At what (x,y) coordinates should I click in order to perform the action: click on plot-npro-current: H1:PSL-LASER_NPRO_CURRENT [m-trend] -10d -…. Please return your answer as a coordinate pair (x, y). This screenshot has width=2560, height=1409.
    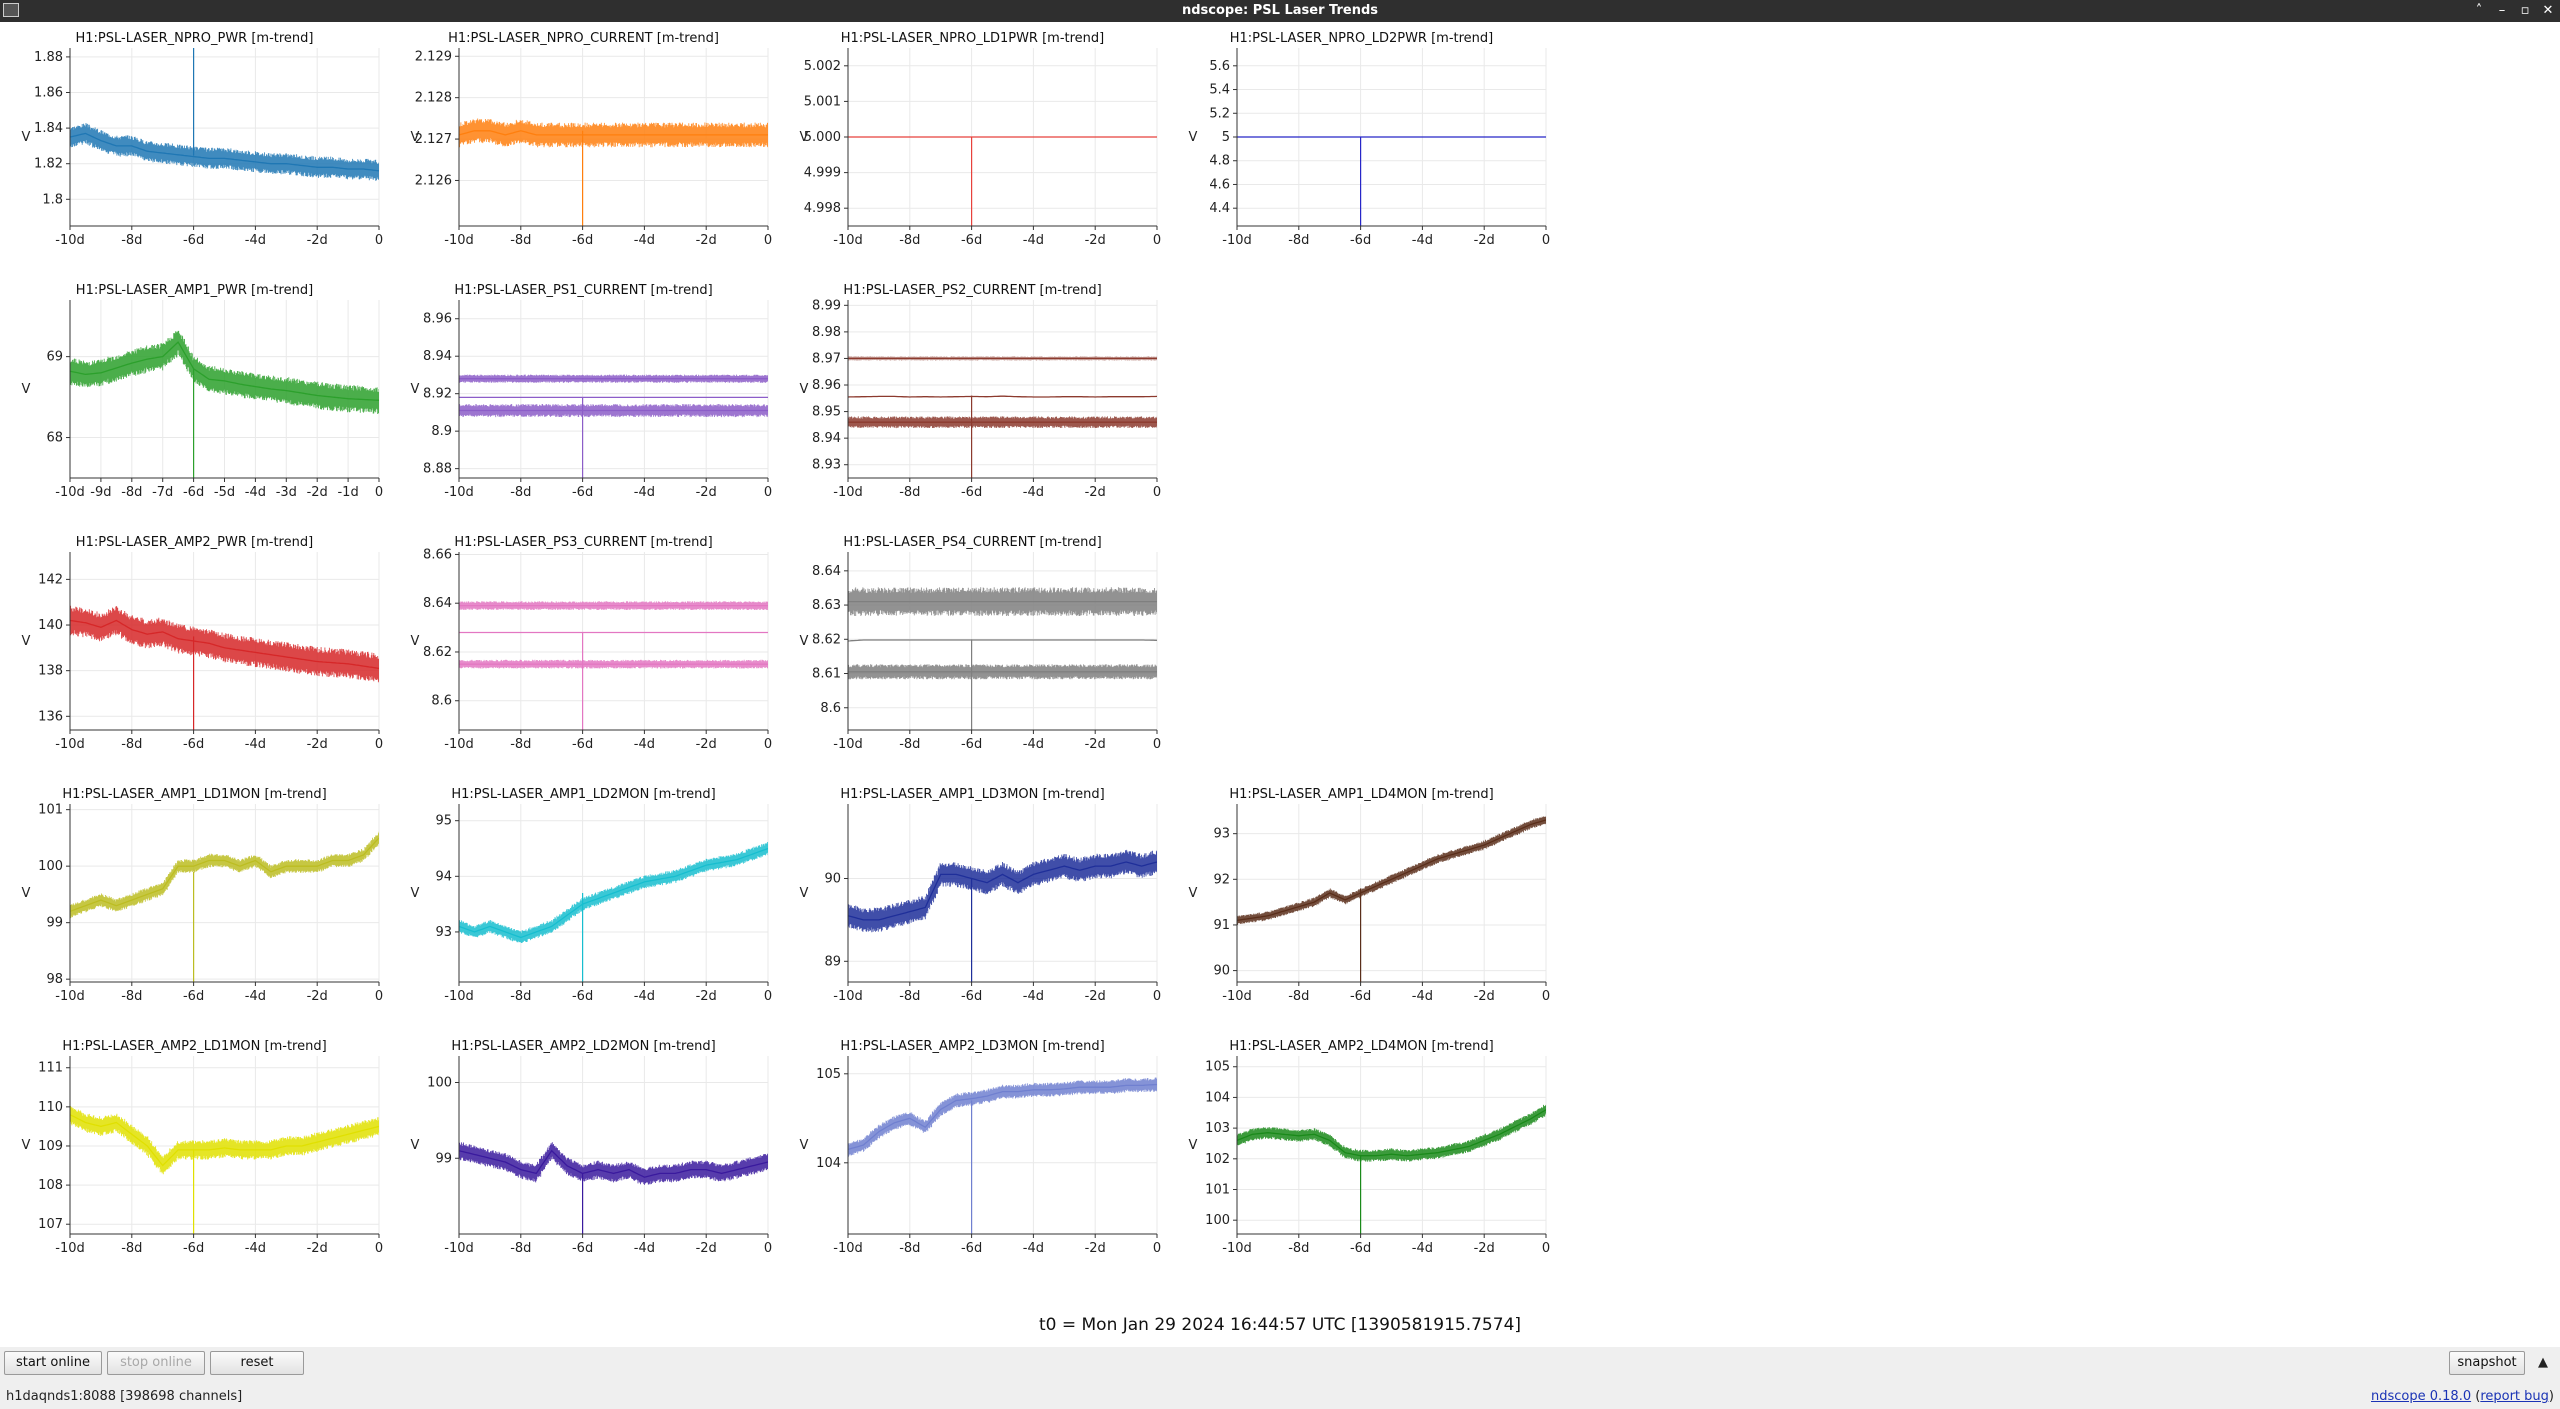
    Looking at the image, I should click on (583, 148).